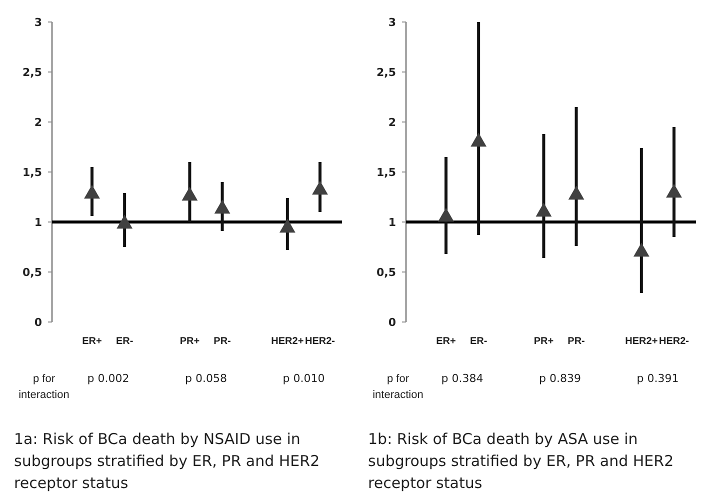 The width and height of the screenshot is (709, 500). I want to click on text: p 0.839, so click(560, 378).